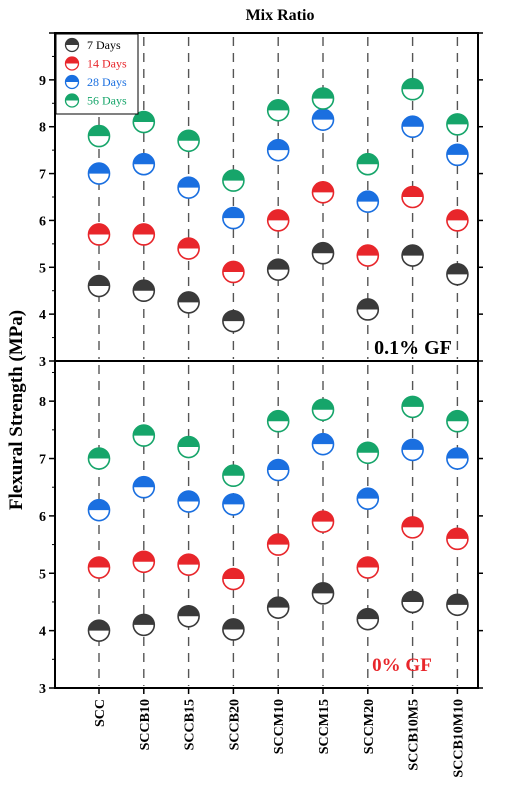  I want to click on panel-annotation: 0.1% GF, so click(413, 348).